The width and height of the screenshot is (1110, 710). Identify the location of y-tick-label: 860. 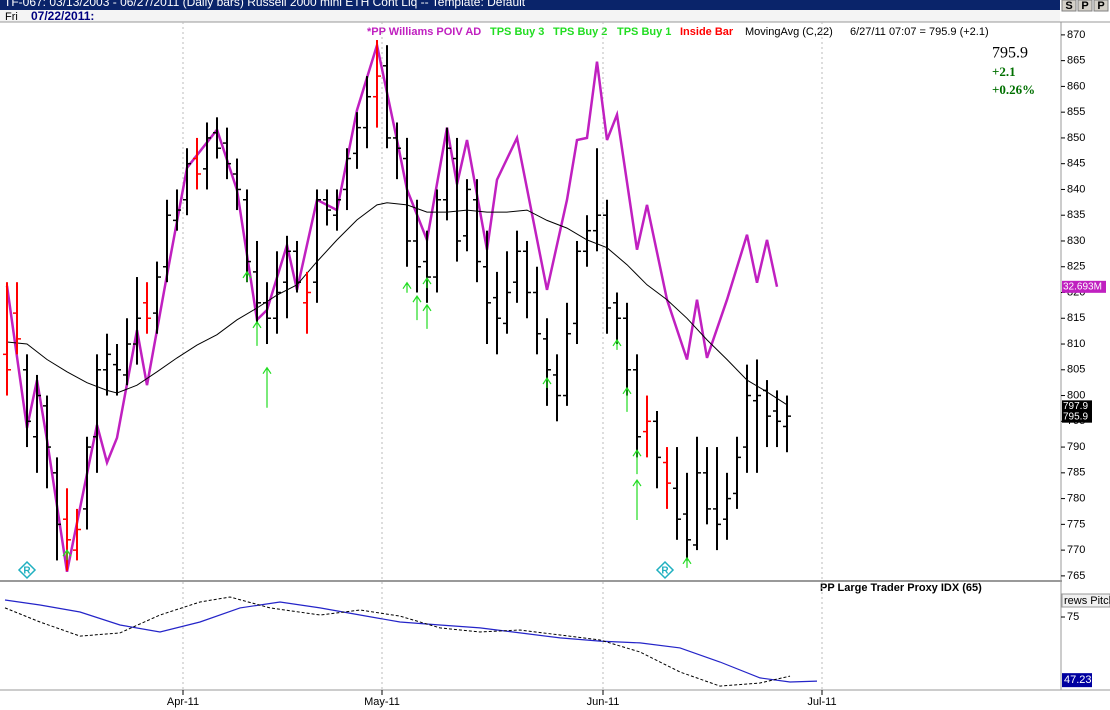
(1076, 86).